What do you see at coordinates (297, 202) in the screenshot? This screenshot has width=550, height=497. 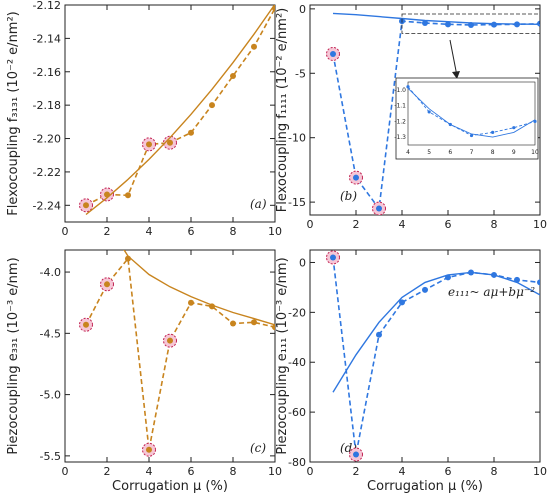 I see `y-tick-label: -15` at bounding box center [297, 202].